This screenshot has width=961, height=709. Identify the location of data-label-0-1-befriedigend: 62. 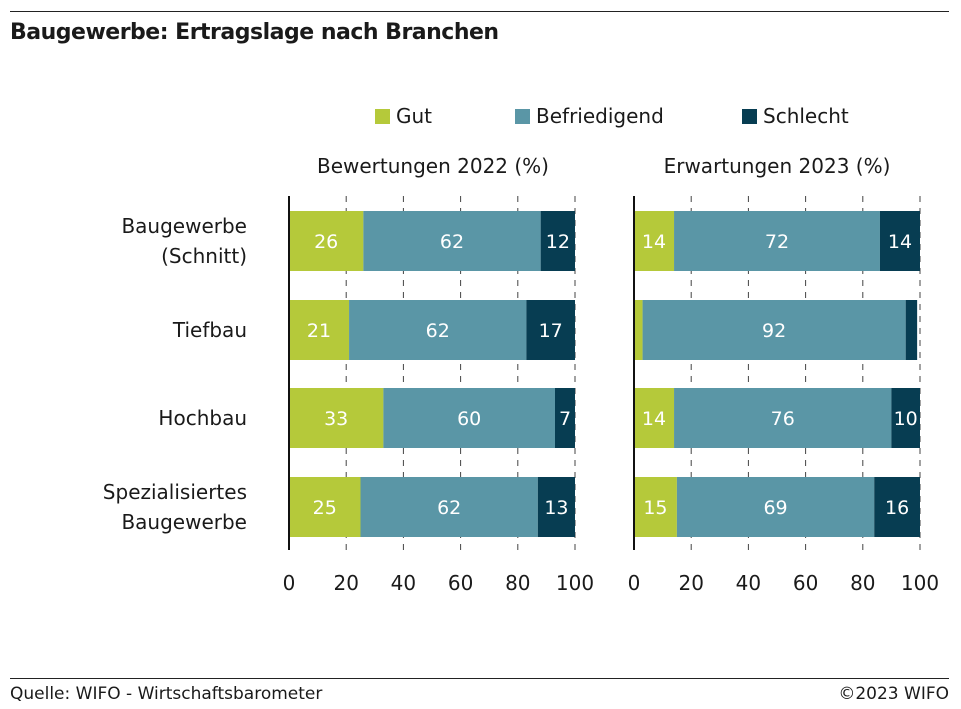
(438, 331).